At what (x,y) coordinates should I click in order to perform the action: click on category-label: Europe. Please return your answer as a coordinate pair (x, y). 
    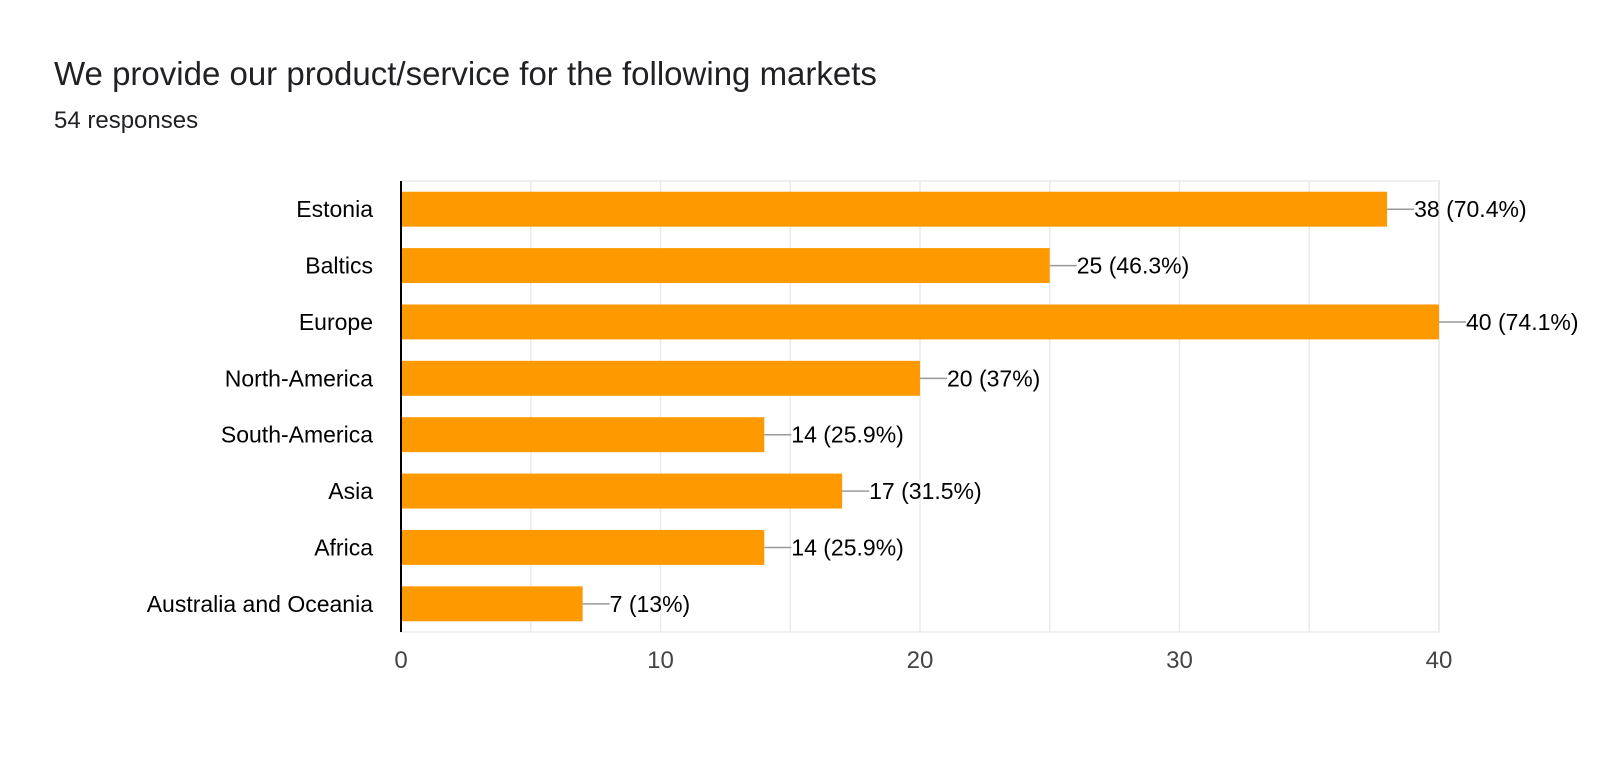
    Looking at the image, I should click on (336, 322).